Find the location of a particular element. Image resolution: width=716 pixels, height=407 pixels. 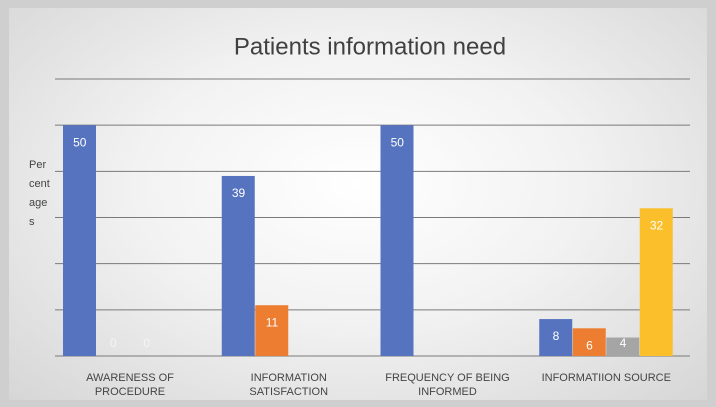

data-label: 6 is located at coordinates (589, 345).